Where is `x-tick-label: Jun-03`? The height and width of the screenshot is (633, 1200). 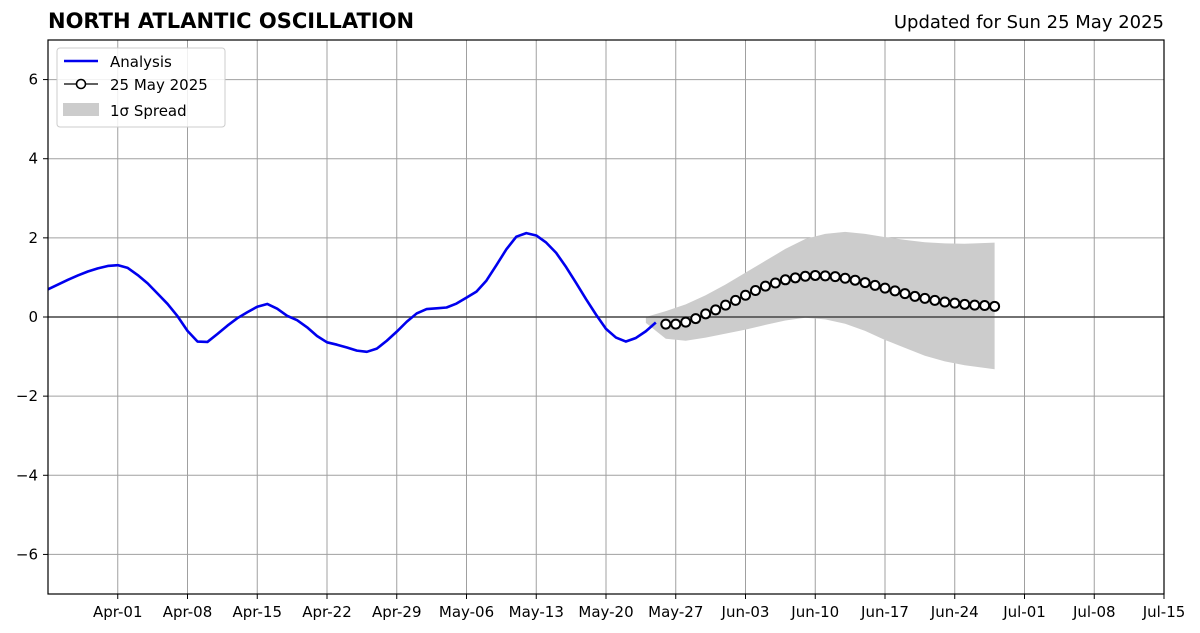
x-tick-label: Jun-03 is located at coordinates (745, 612).